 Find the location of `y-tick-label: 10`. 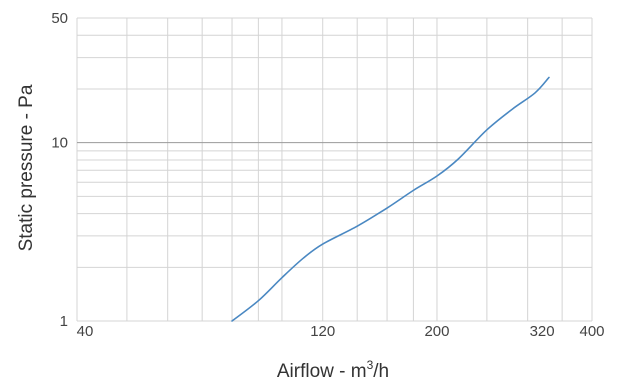

y-tick-label: 10 is located at coordinates (59, 143).